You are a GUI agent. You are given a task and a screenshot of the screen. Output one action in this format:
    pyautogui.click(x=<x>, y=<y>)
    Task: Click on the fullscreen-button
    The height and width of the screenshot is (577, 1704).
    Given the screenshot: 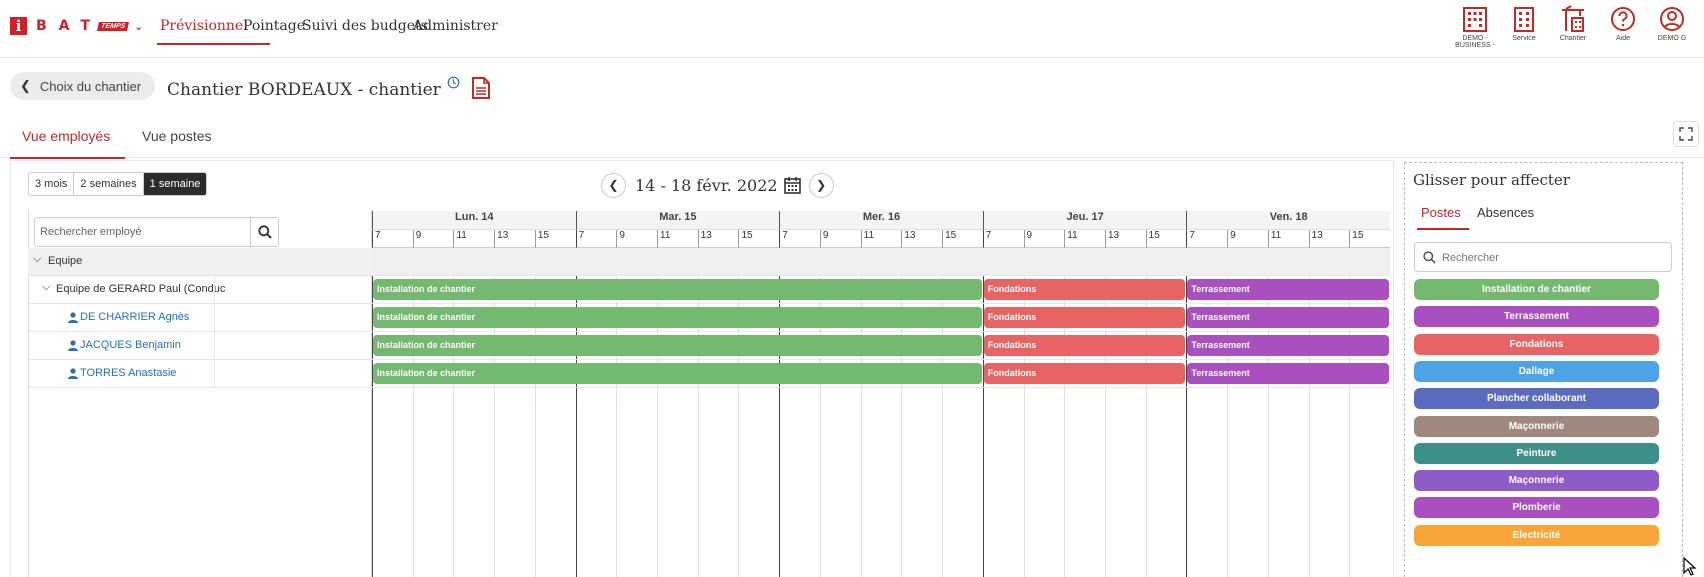 What is the action you would take?
    pyautogui.click(x=1686, y=134)
    